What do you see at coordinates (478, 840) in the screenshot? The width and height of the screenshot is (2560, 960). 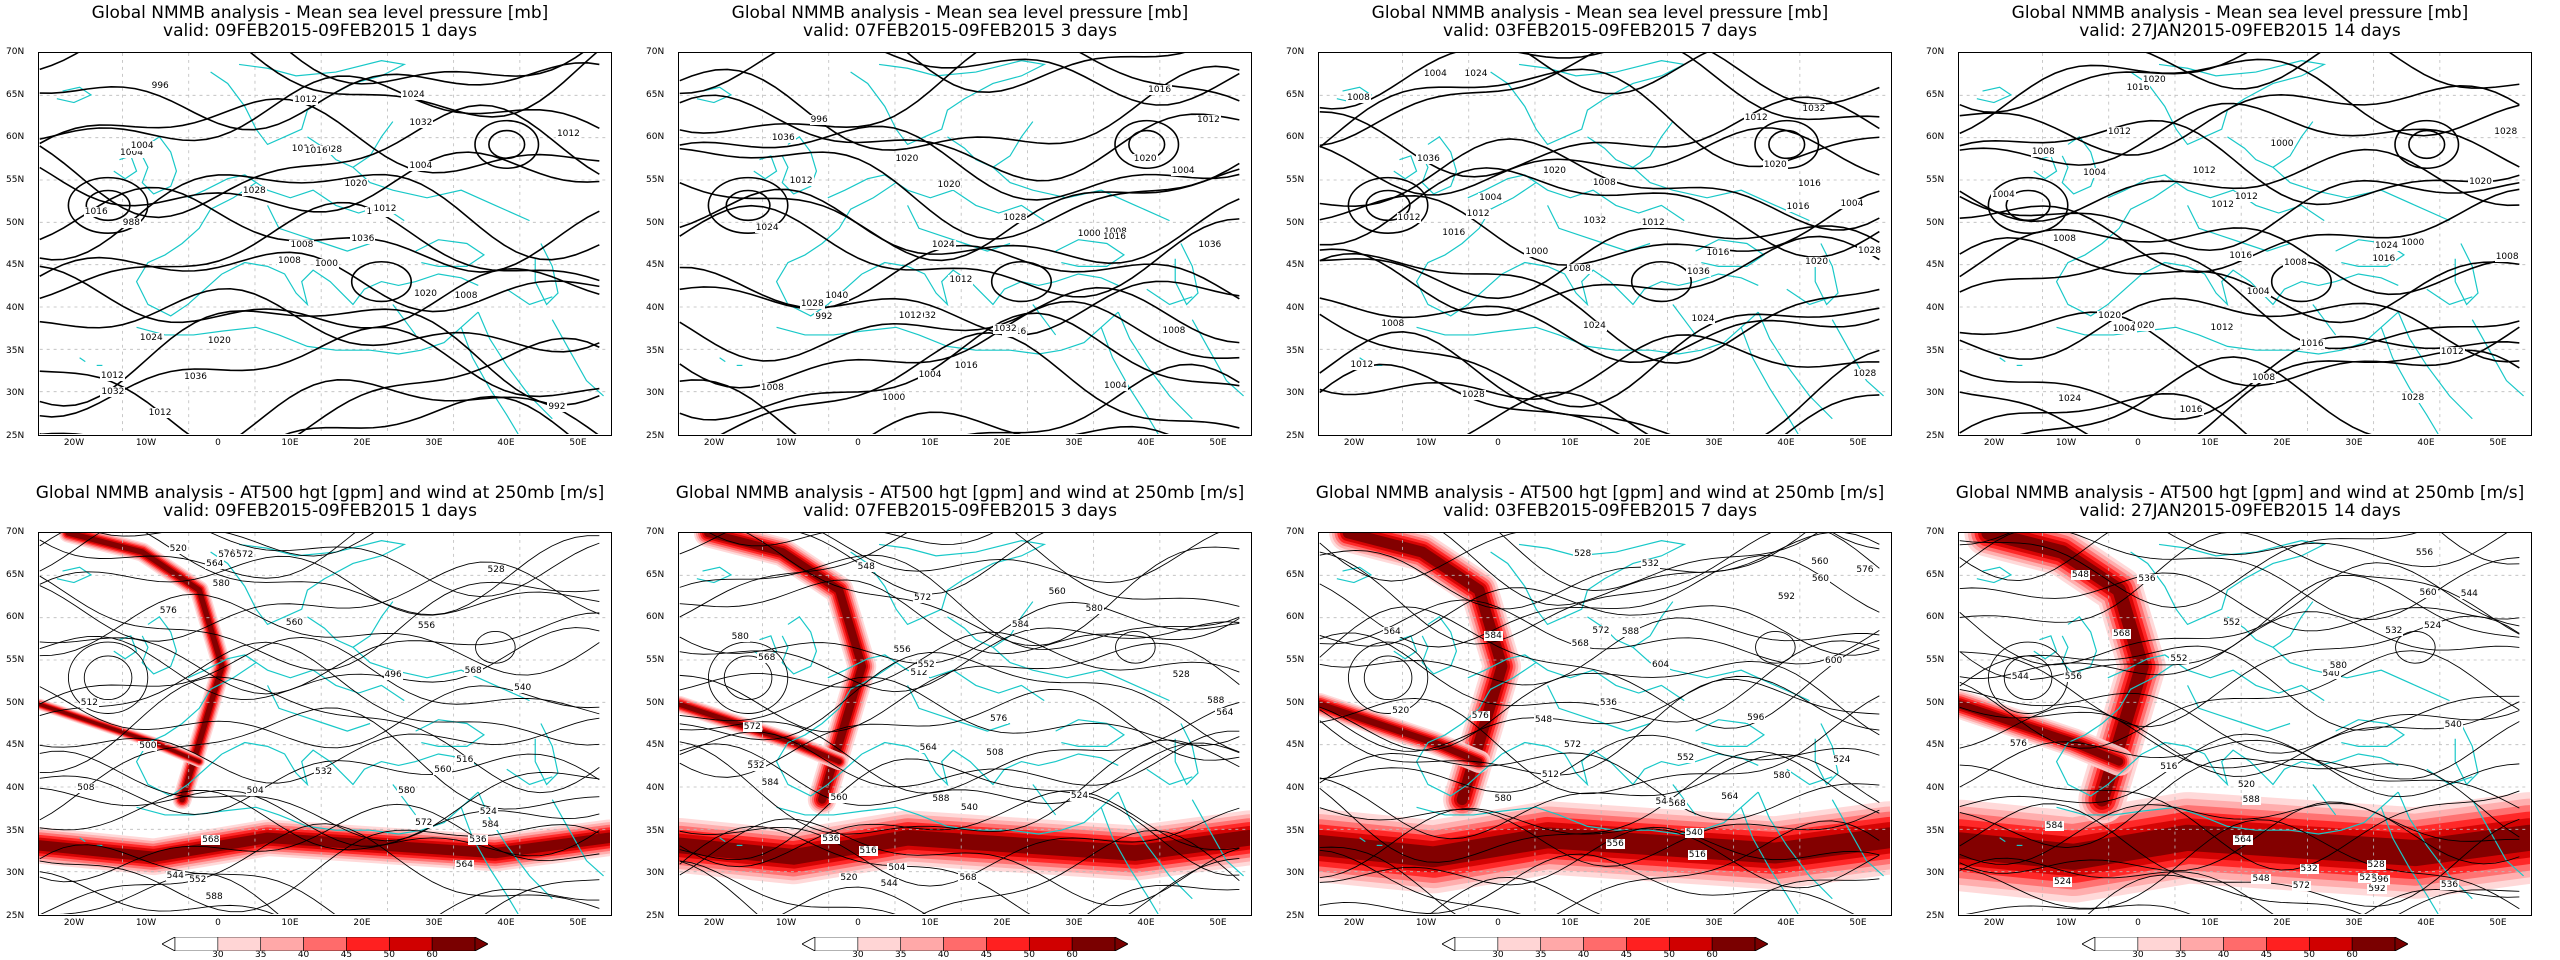 I see `contour-label: 536` at bounding box center [478, 840].